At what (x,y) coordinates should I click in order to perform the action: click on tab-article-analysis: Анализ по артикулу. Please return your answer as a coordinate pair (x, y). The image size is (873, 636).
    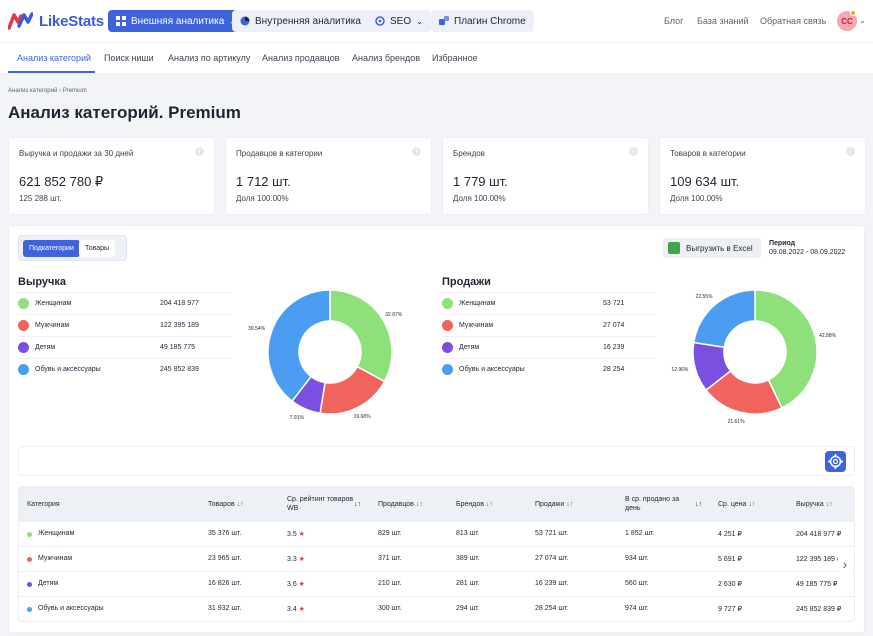
    Looking at the image, I should click on (209, 58).